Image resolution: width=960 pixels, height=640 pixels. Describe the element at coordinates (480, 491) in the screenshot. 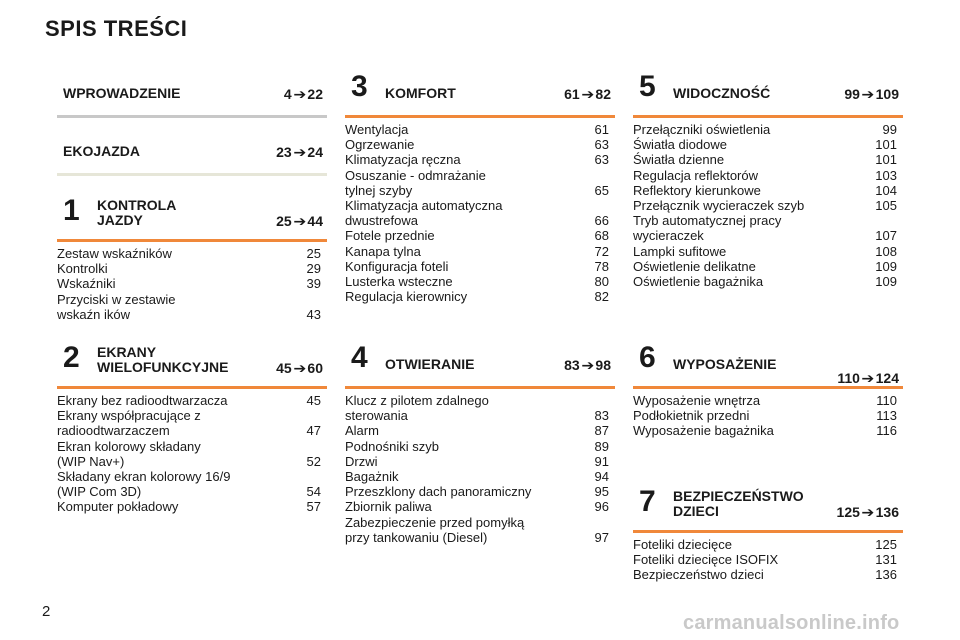

I see `toc-entry: Przeszklony dach panoramiczny 95` at that location.